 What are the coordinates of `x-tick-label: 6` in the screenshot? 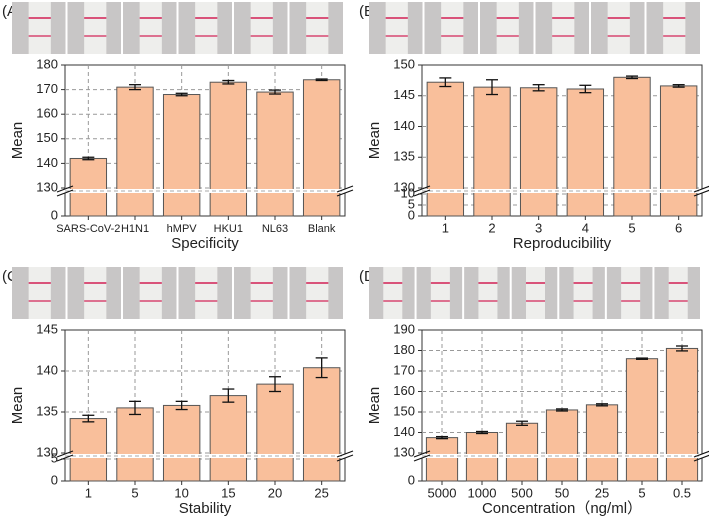 It's located at (678, 227).